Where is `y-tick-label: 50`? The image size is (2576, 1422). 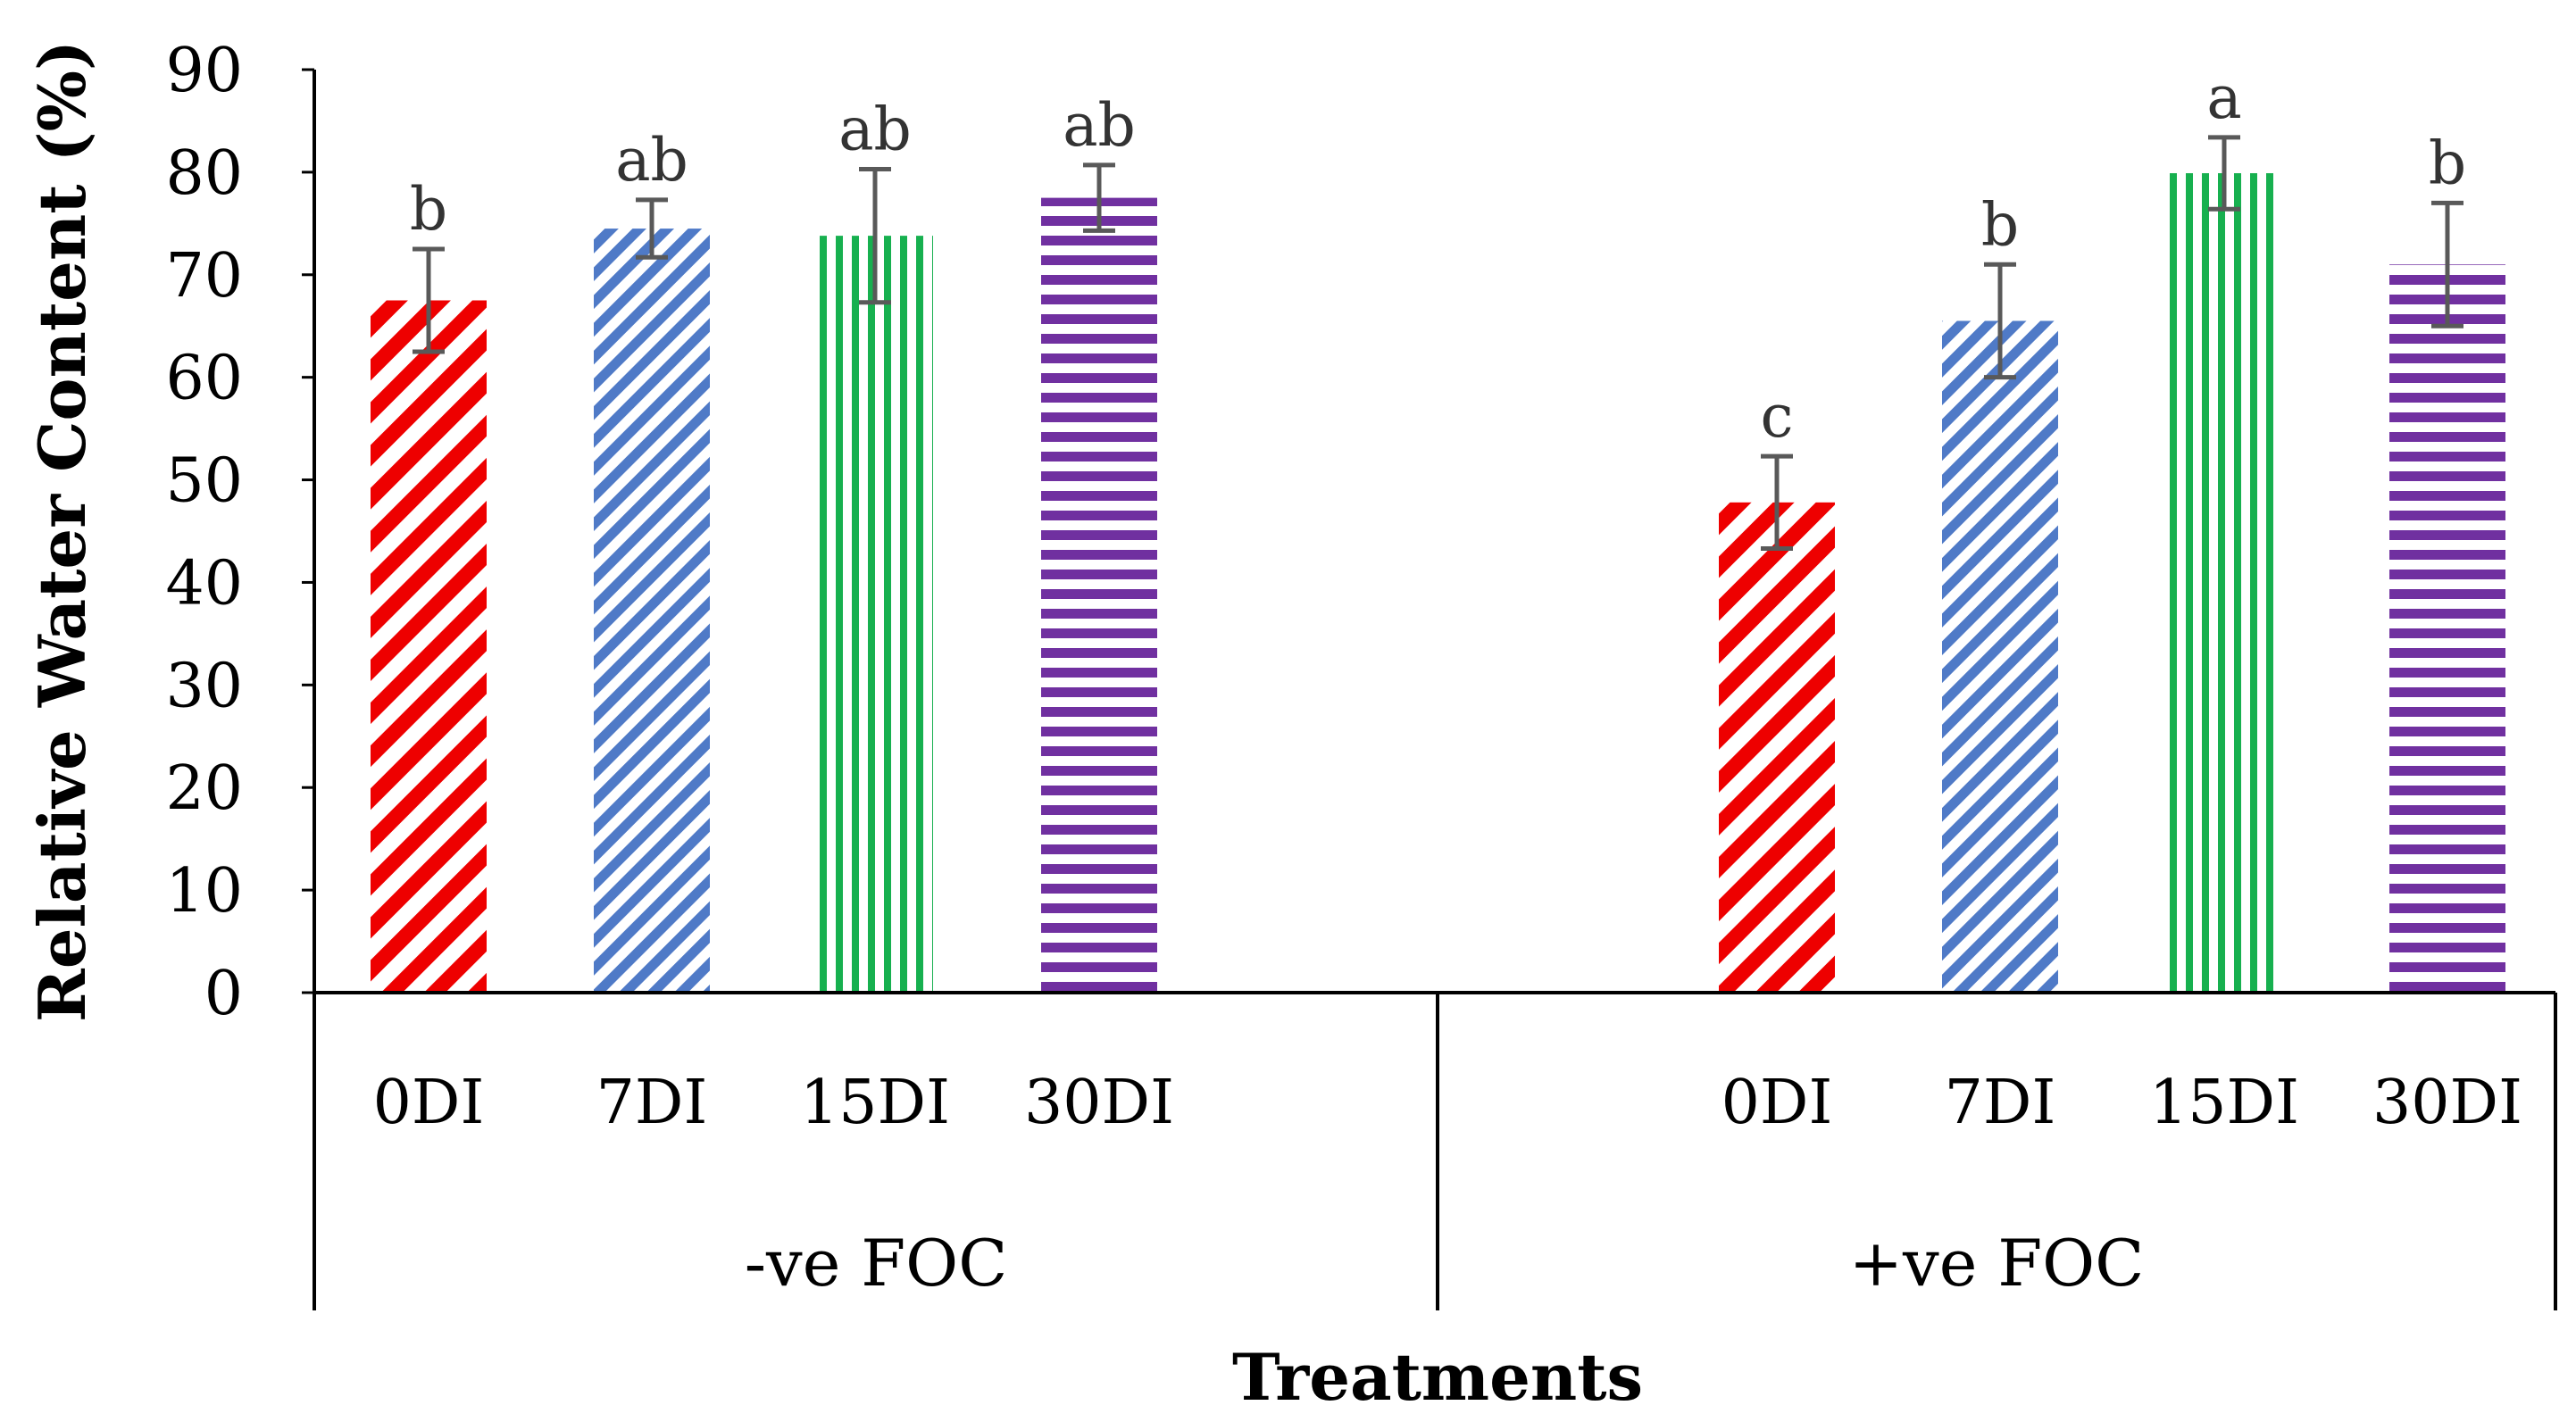
y-tick-label: 50 is located at coordinates (204, 481).